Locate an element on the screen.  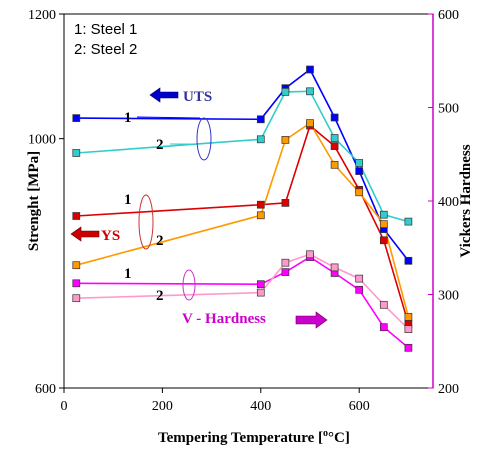
x-tick-label: 0 is located at coordinates (64, 406).